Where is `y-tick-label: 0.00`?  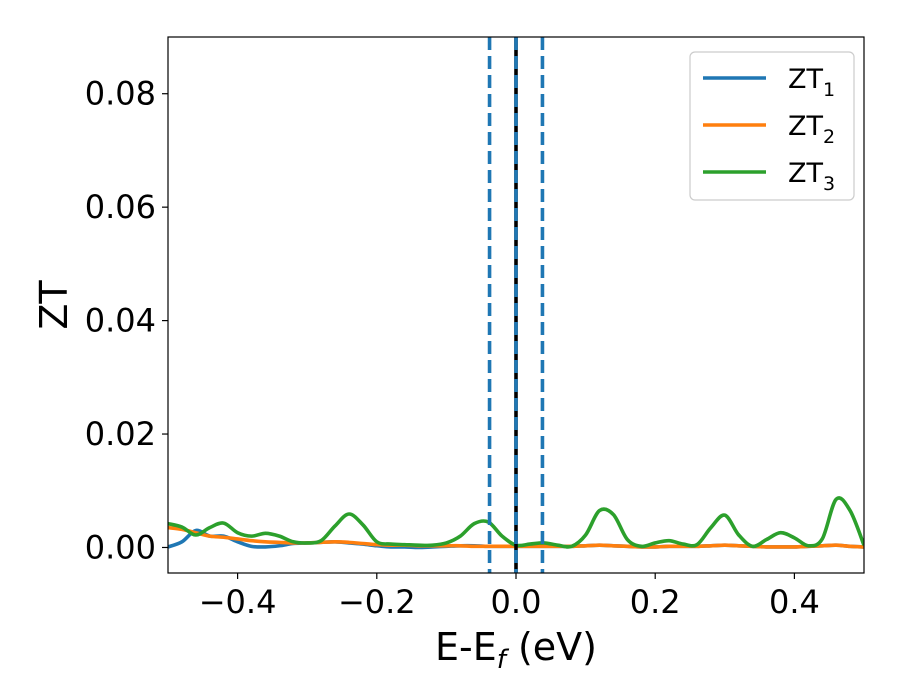
y-tick-label: 0.00 is located at coordinates (120, 547).